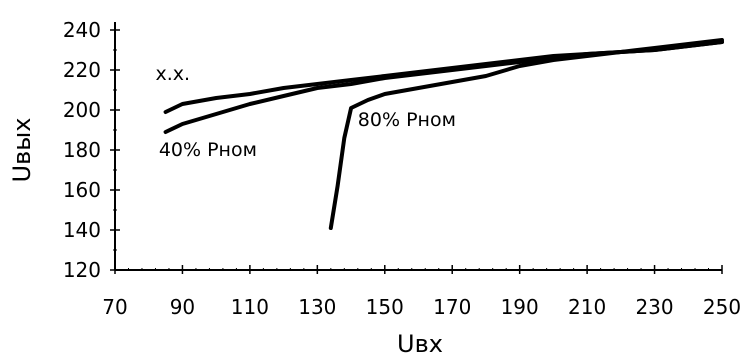  I want to click on x-tick-label: 230, so click(654, 307).